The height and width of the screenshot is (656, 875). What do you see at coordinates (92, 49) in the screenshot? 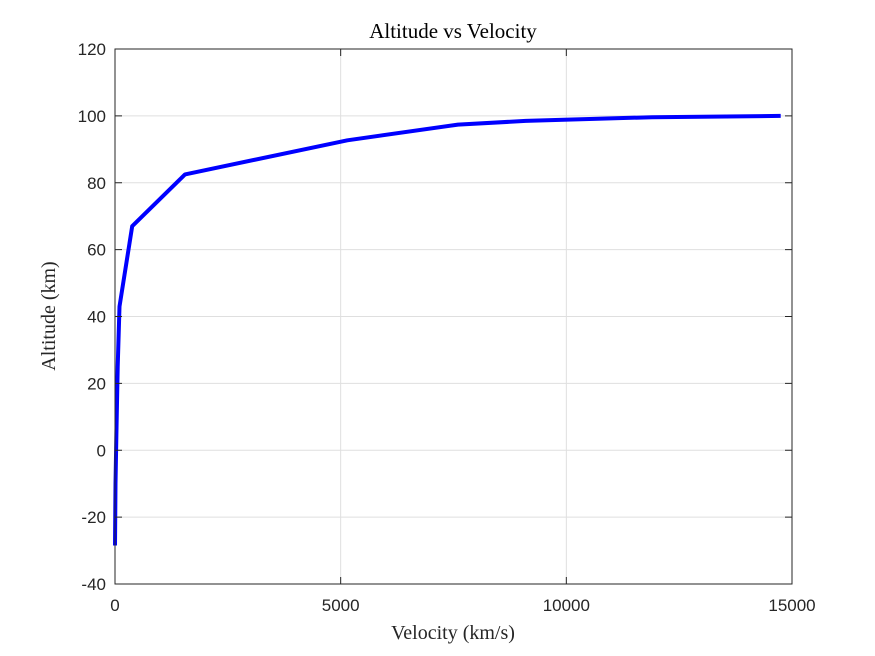
I see `y-tick-label: 120` at bounding box center [92, 49].